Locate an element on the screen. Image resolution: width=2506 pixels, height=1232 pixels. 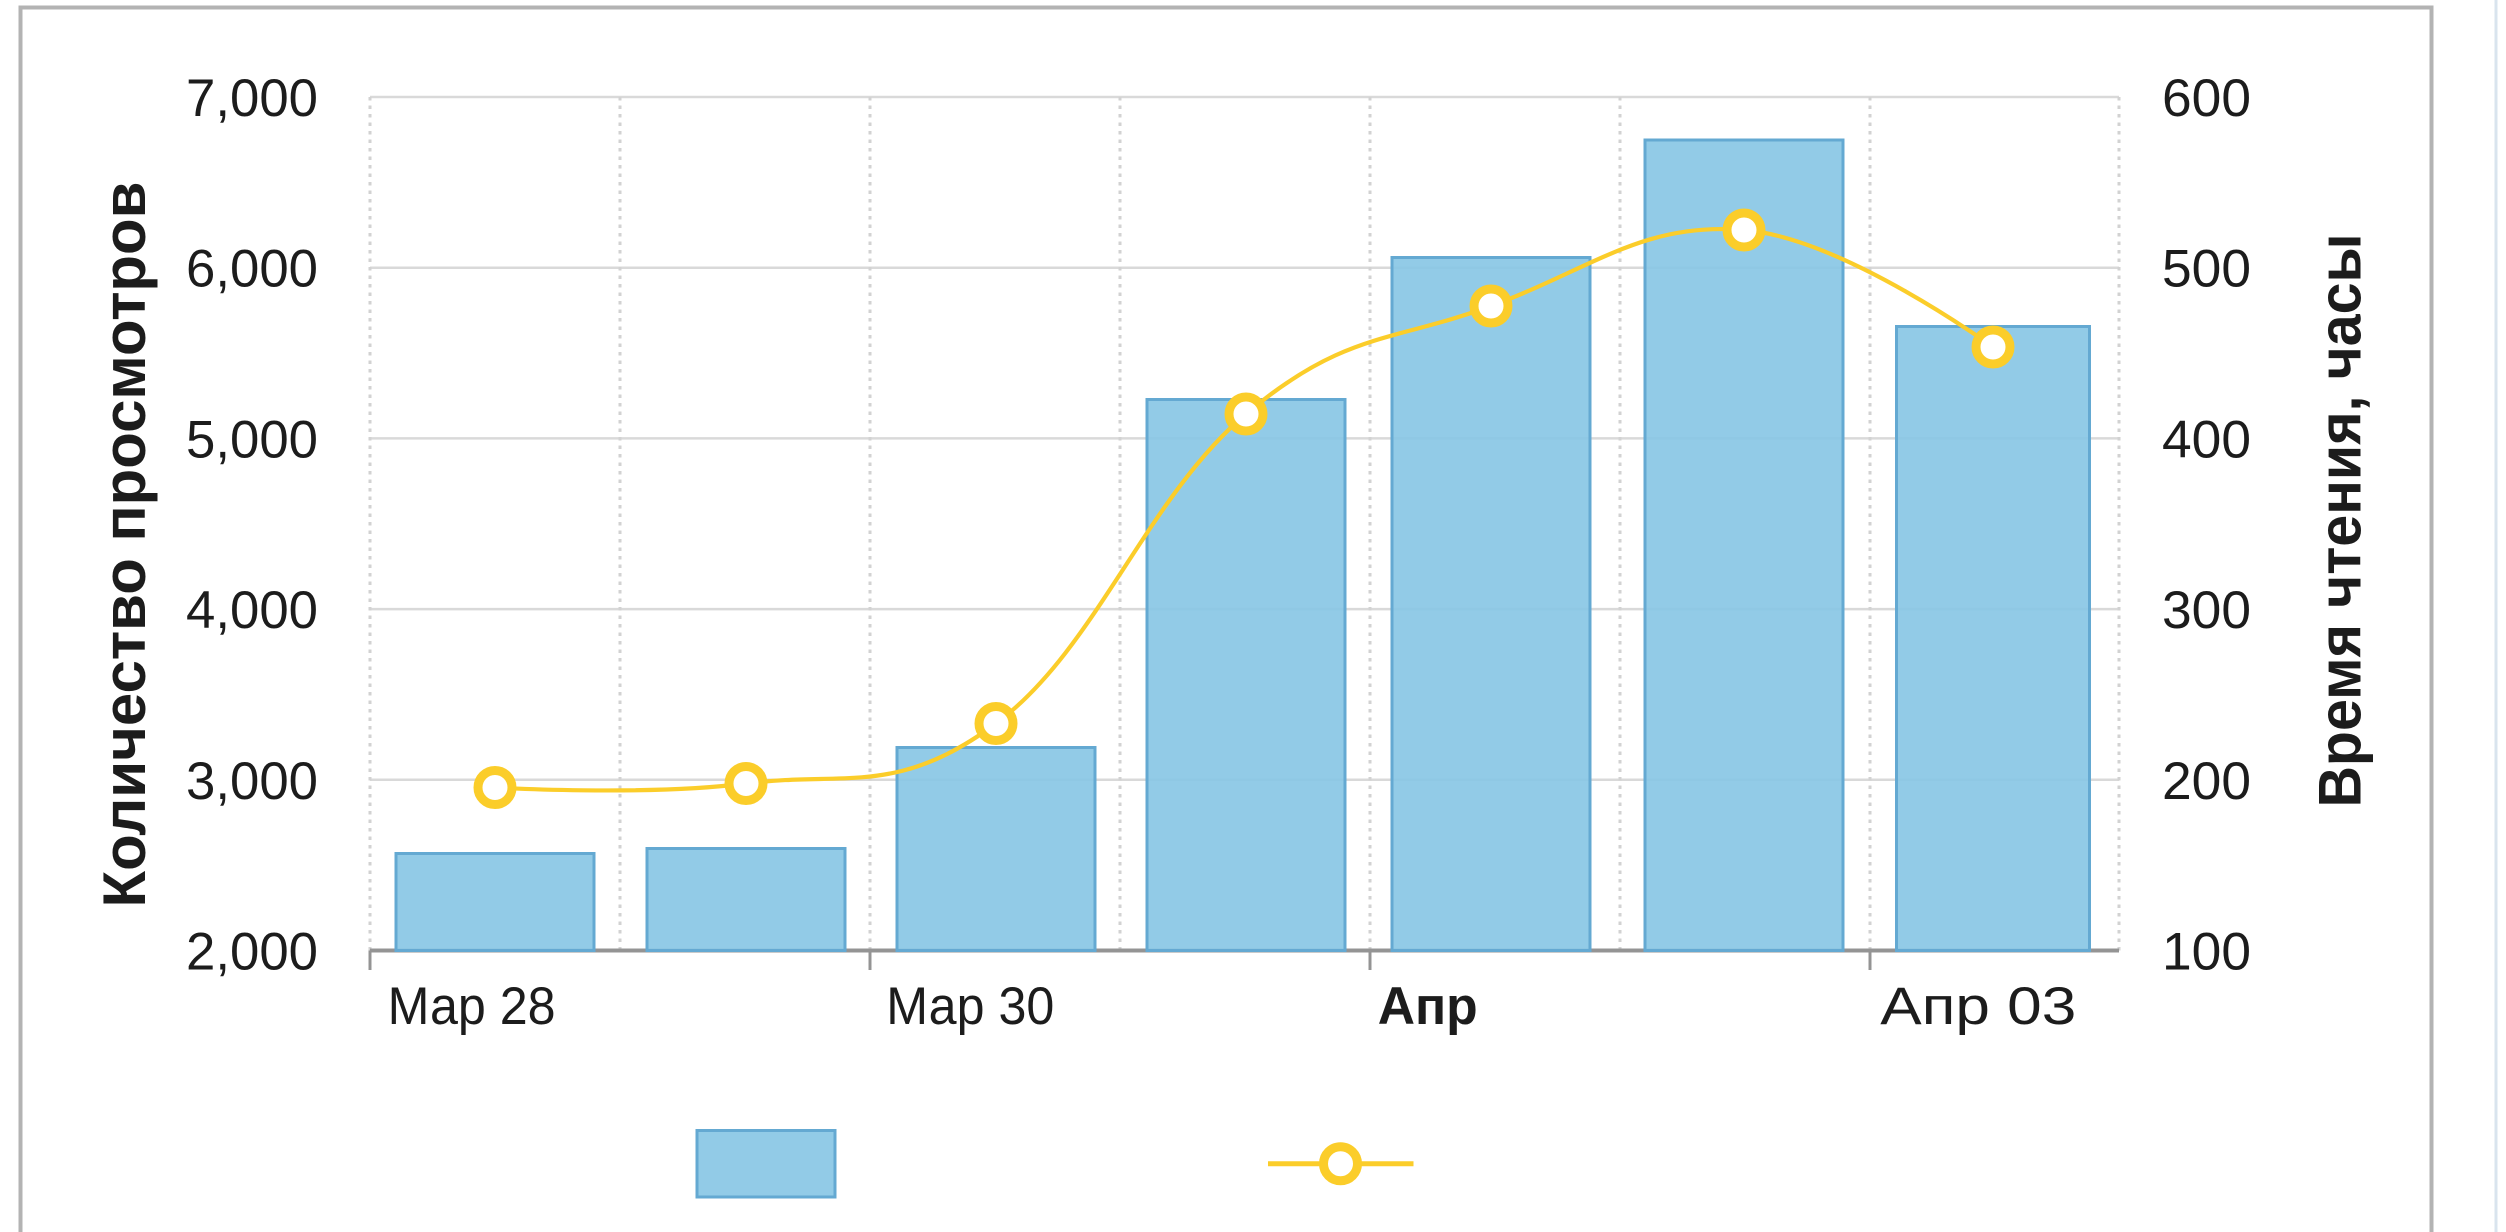
svg-text: 6,000 is located at coordinates (252, 269).